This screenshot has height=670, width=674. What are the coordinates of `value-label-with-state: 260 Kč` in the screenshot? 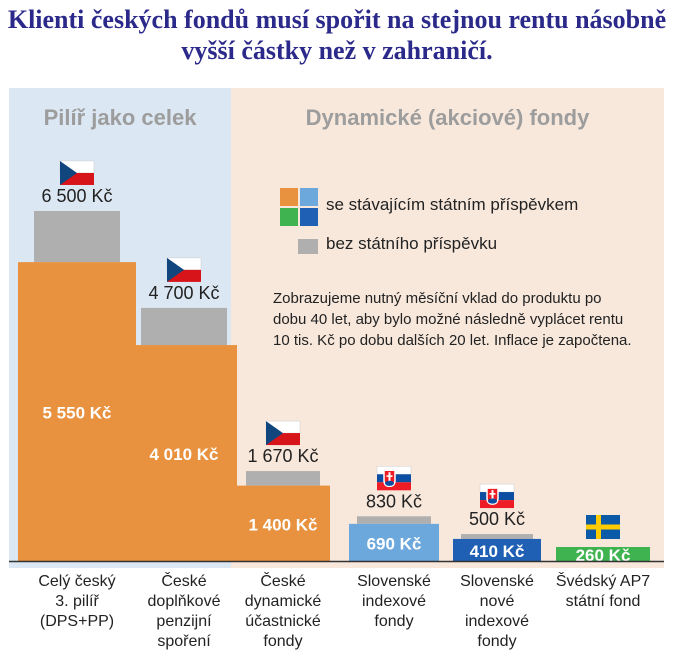 It's located at (603, 555).